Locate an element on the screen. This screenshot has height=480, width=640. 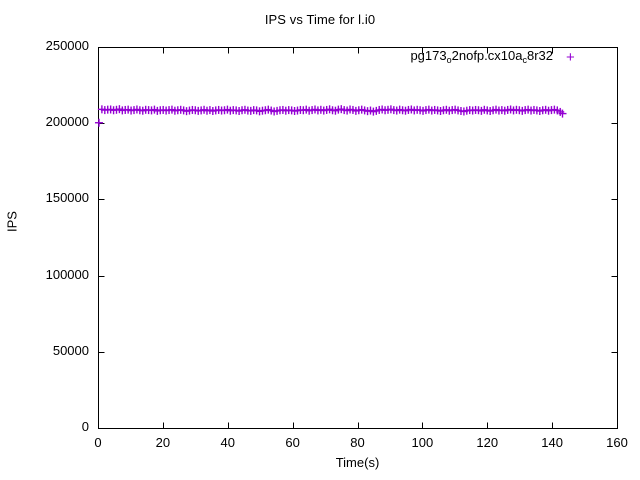
y-tick-label: 0 is located at coordinates (85, 426).